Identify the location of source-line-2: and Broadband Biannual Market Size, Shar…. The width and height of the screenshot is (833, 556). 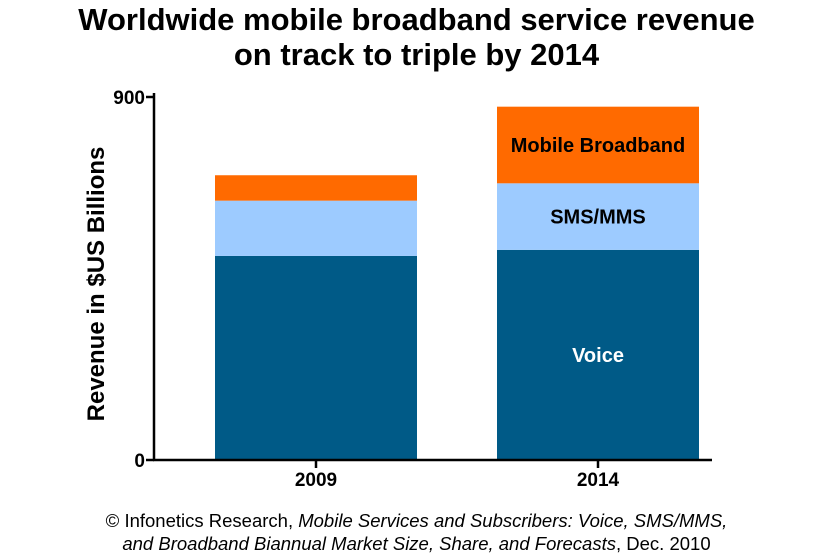
(416, 543).